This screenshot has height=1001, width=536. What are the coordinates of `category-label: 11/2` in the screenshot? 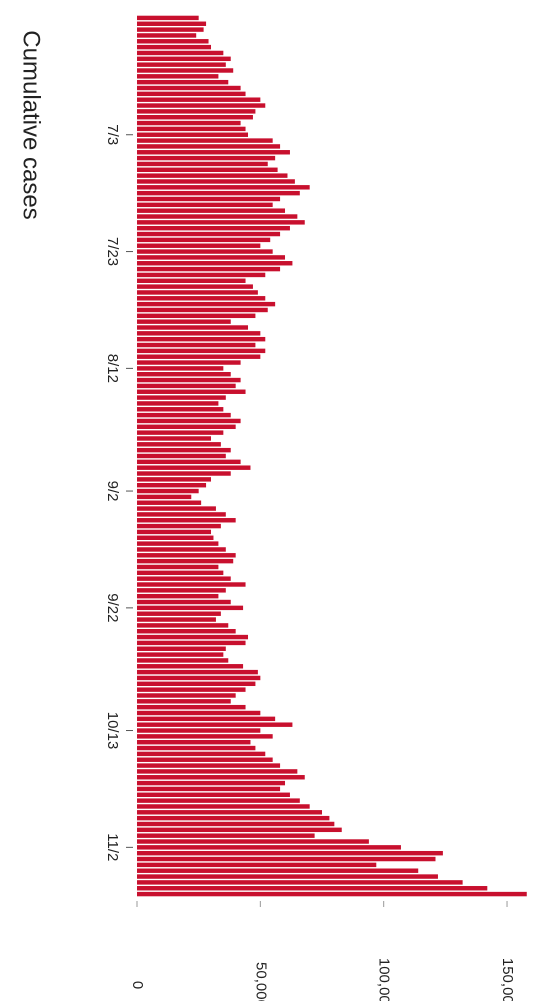 It's located at (112, 847).